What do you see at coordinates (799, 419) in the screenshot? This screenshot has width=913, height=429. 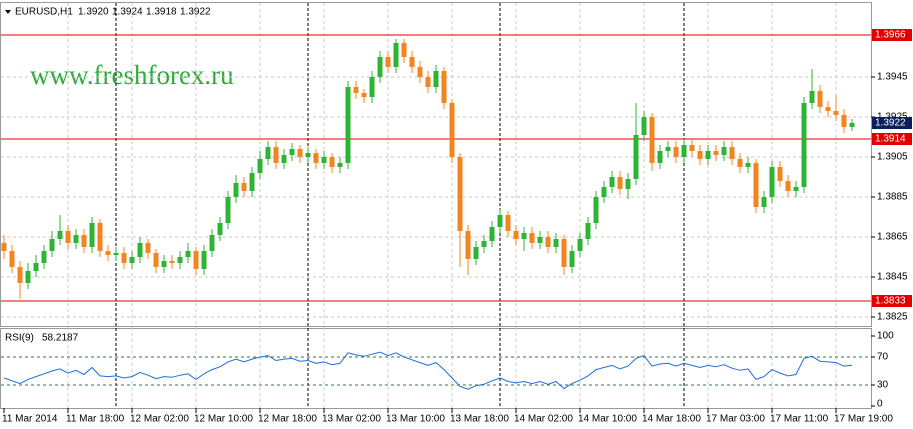 I see `x-tick-label: 17 Mar 11:00` at bounding box center [799, 419].